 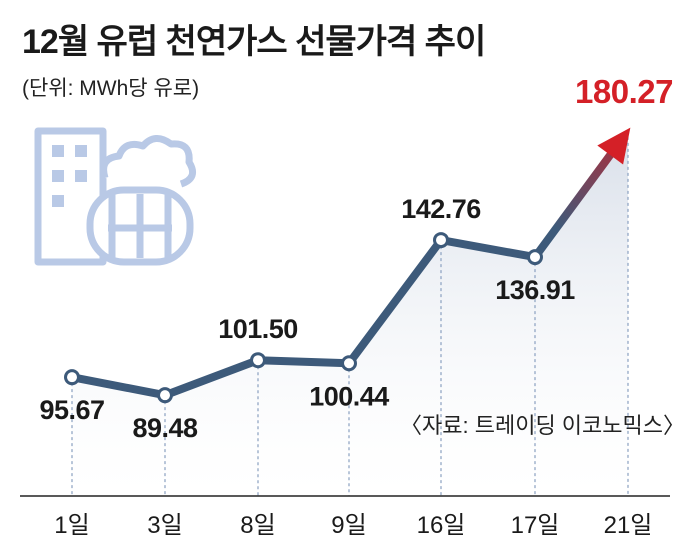 What do you see at coordinates (535, 290) in the screenshot?
I see `value-label: 136.91` at bounding box center [535, 290].